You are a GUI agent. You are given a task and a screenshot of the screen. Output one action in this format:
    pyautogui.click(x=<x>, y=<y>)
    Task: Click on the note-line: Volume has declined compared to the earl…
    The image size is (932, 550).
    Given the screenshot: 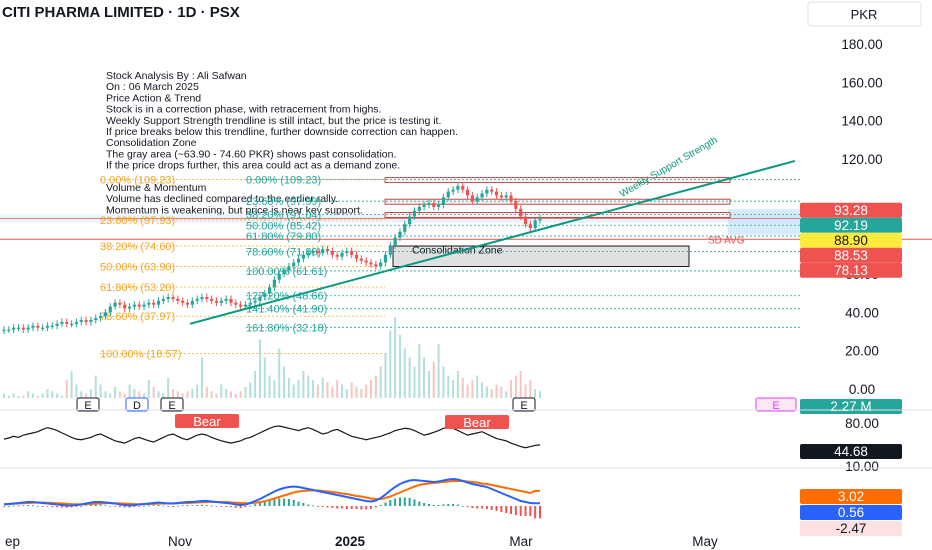 What is the action you would take?
    pyautogui.click(x=222, y=199)
    